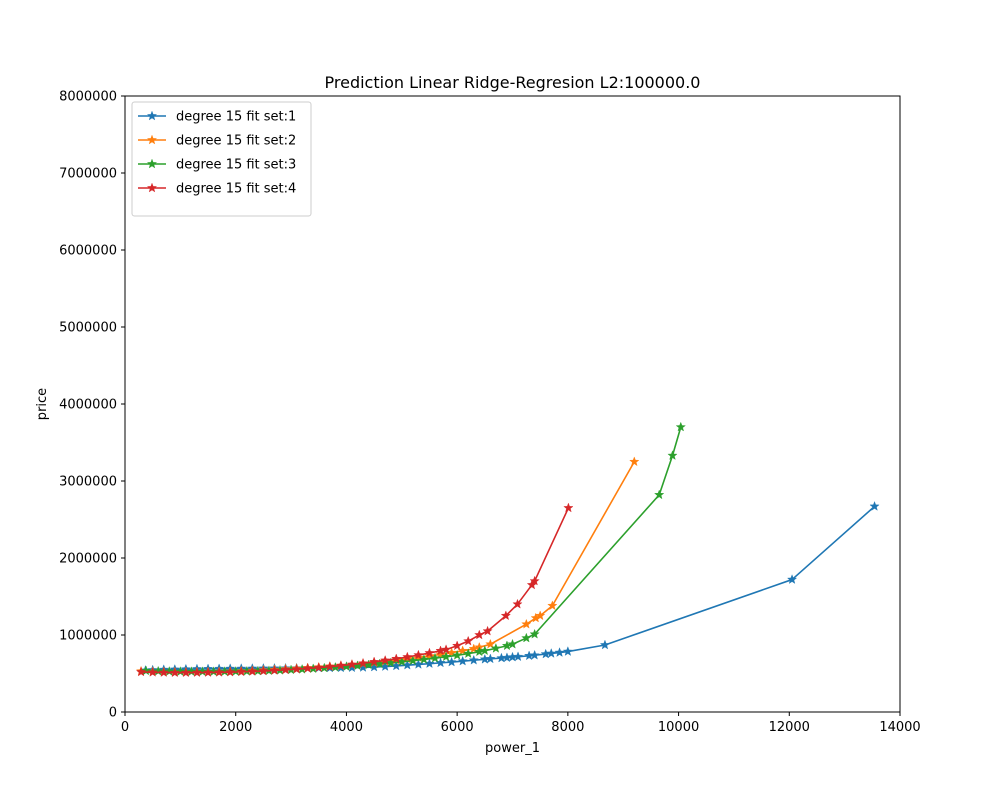  I want to click on y-tick-label: 0, so click(113, 713).